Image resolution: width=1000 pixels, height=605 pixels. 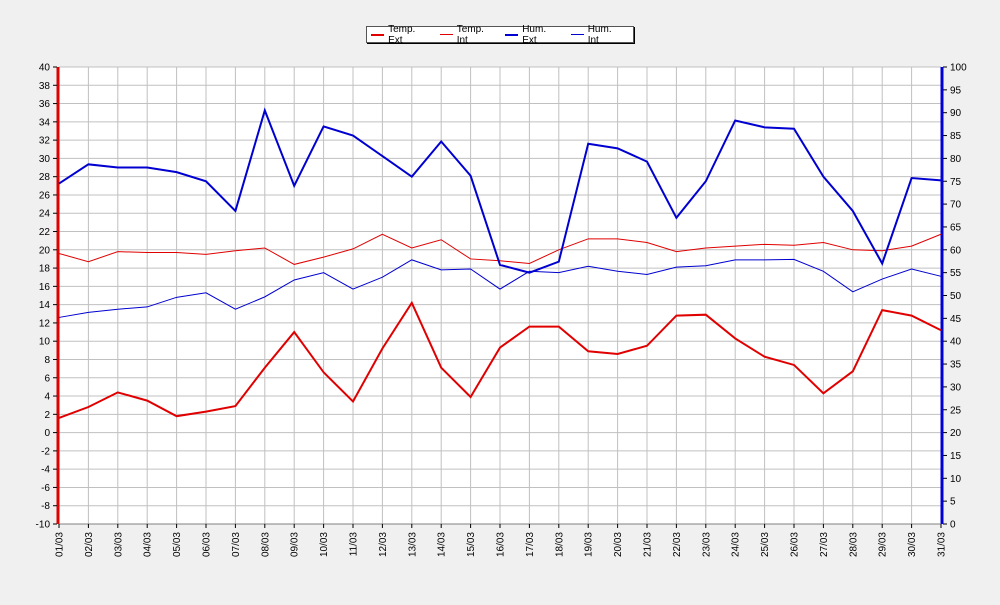 I want to click on x-tick-label: 16/03, so click(x=501, y=544).